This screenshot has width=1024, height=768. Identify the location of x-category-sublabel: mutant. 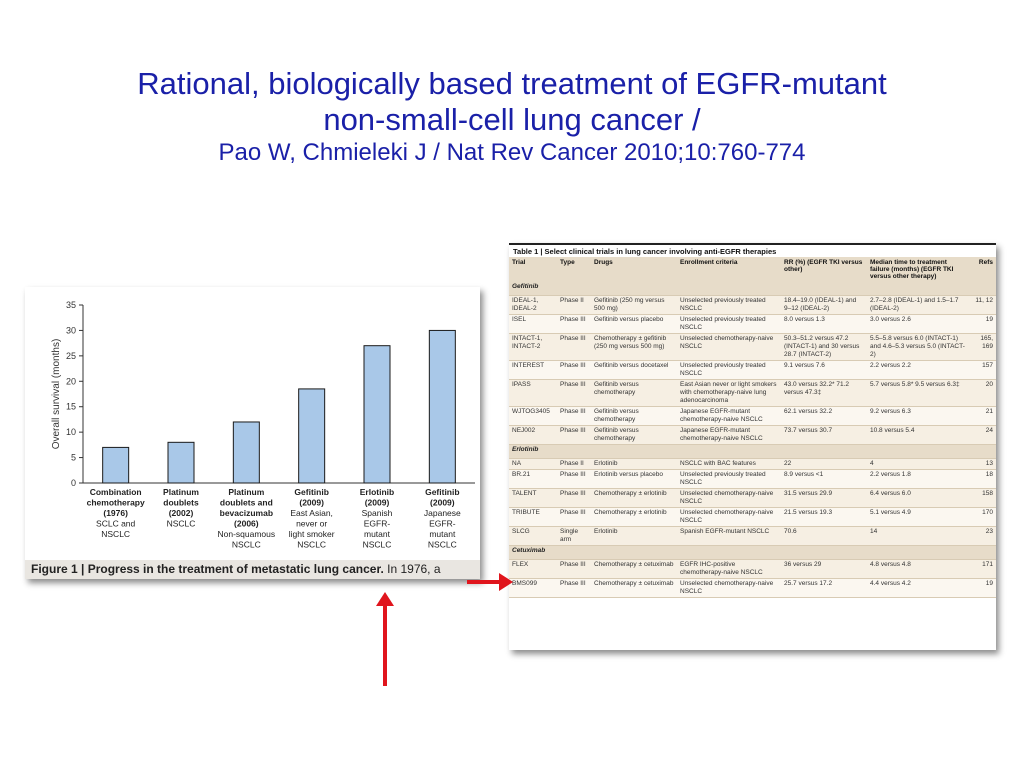
(442, 534).